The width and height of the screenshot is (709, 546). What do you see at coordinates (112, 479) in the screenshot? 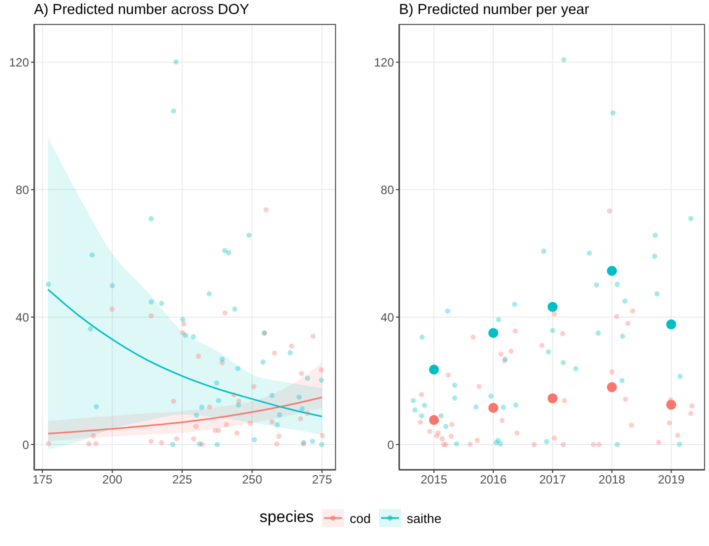
I see `x-tick-label: 200` at bounding box center [112, 479].